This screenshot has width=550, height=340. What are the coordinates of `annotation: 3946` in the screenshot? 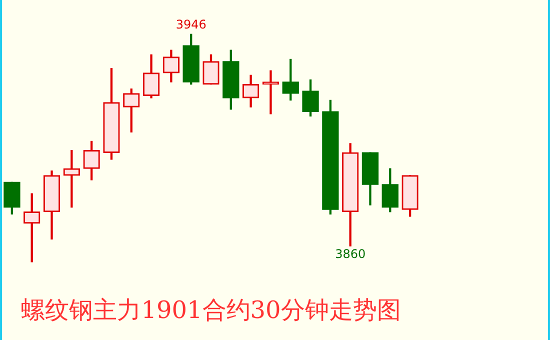 It's located at (191, 24).